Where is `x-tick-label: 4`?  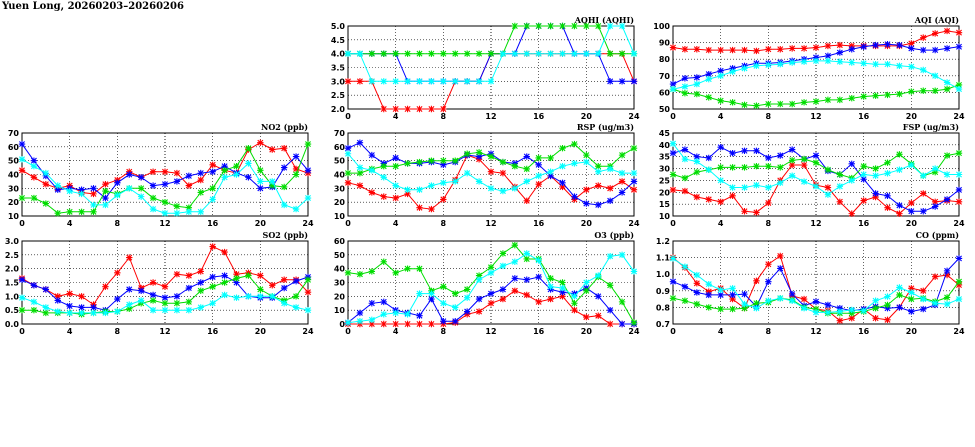
x-tick-label: 4 is located at coordinates (396, 223).